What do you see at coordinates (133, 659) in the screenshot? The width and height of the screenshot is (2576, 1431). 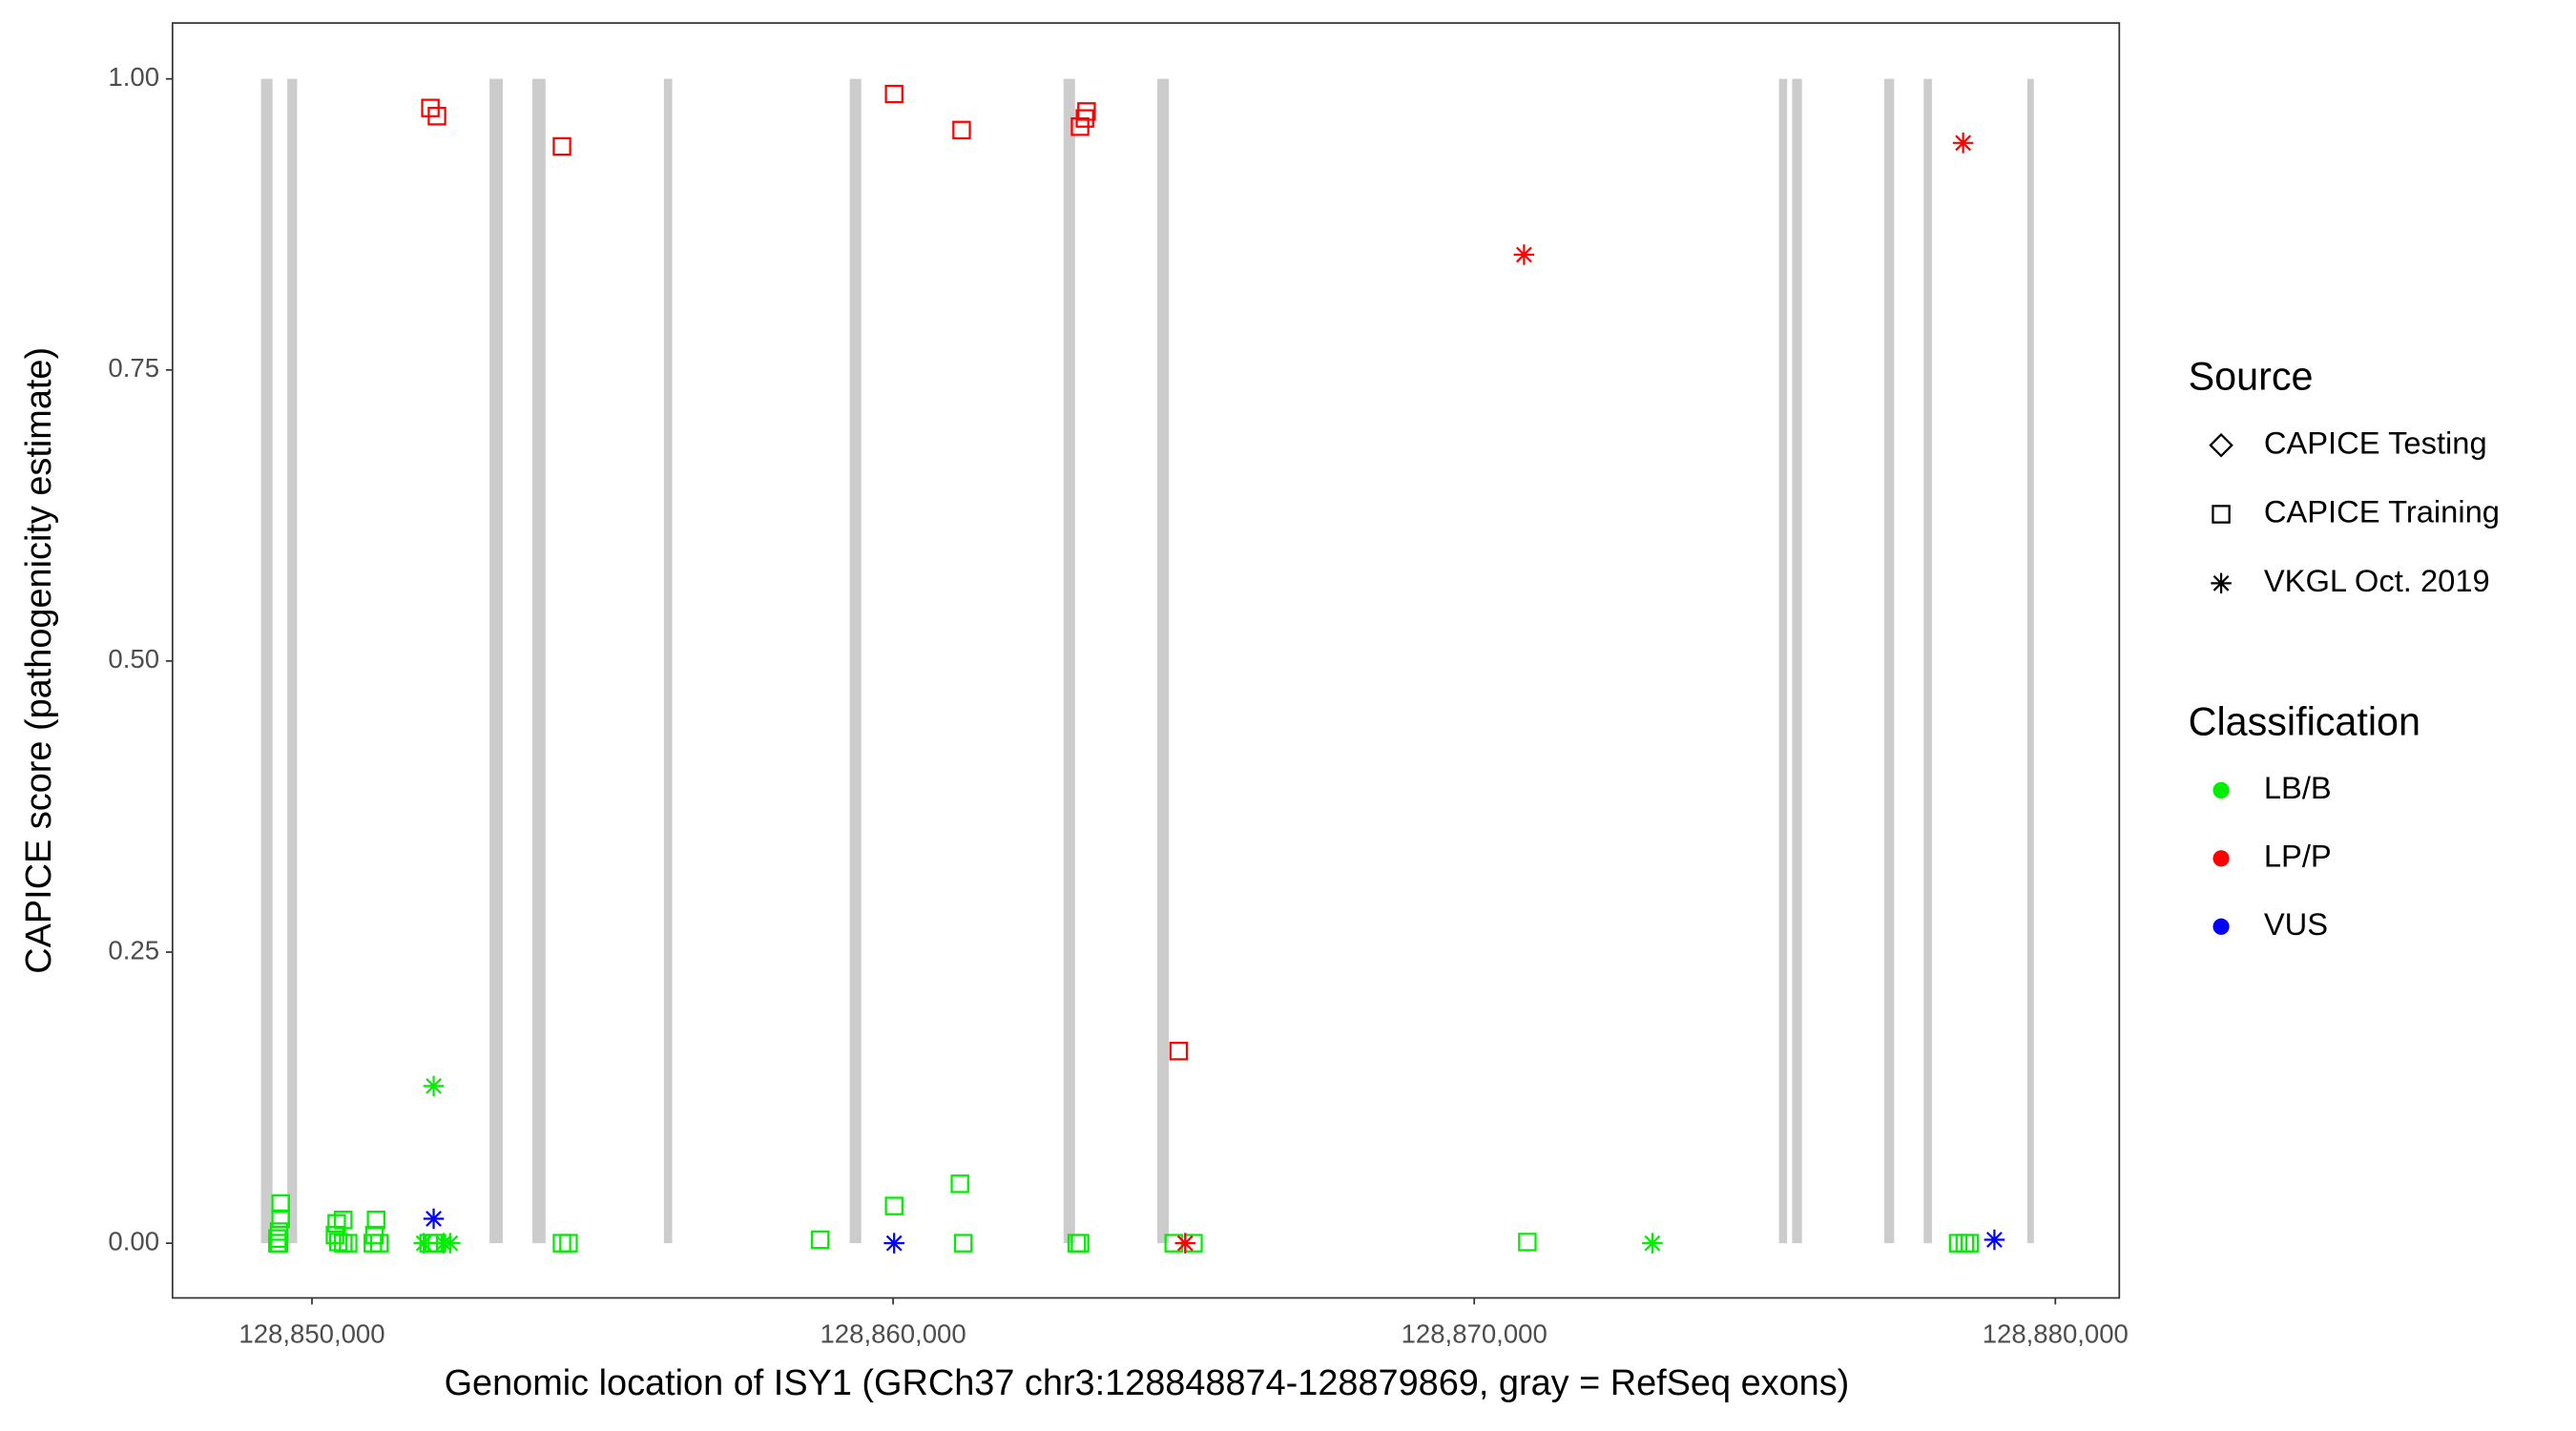 I see `y-tick-label: 0.50` at bounding box center [133, 659].